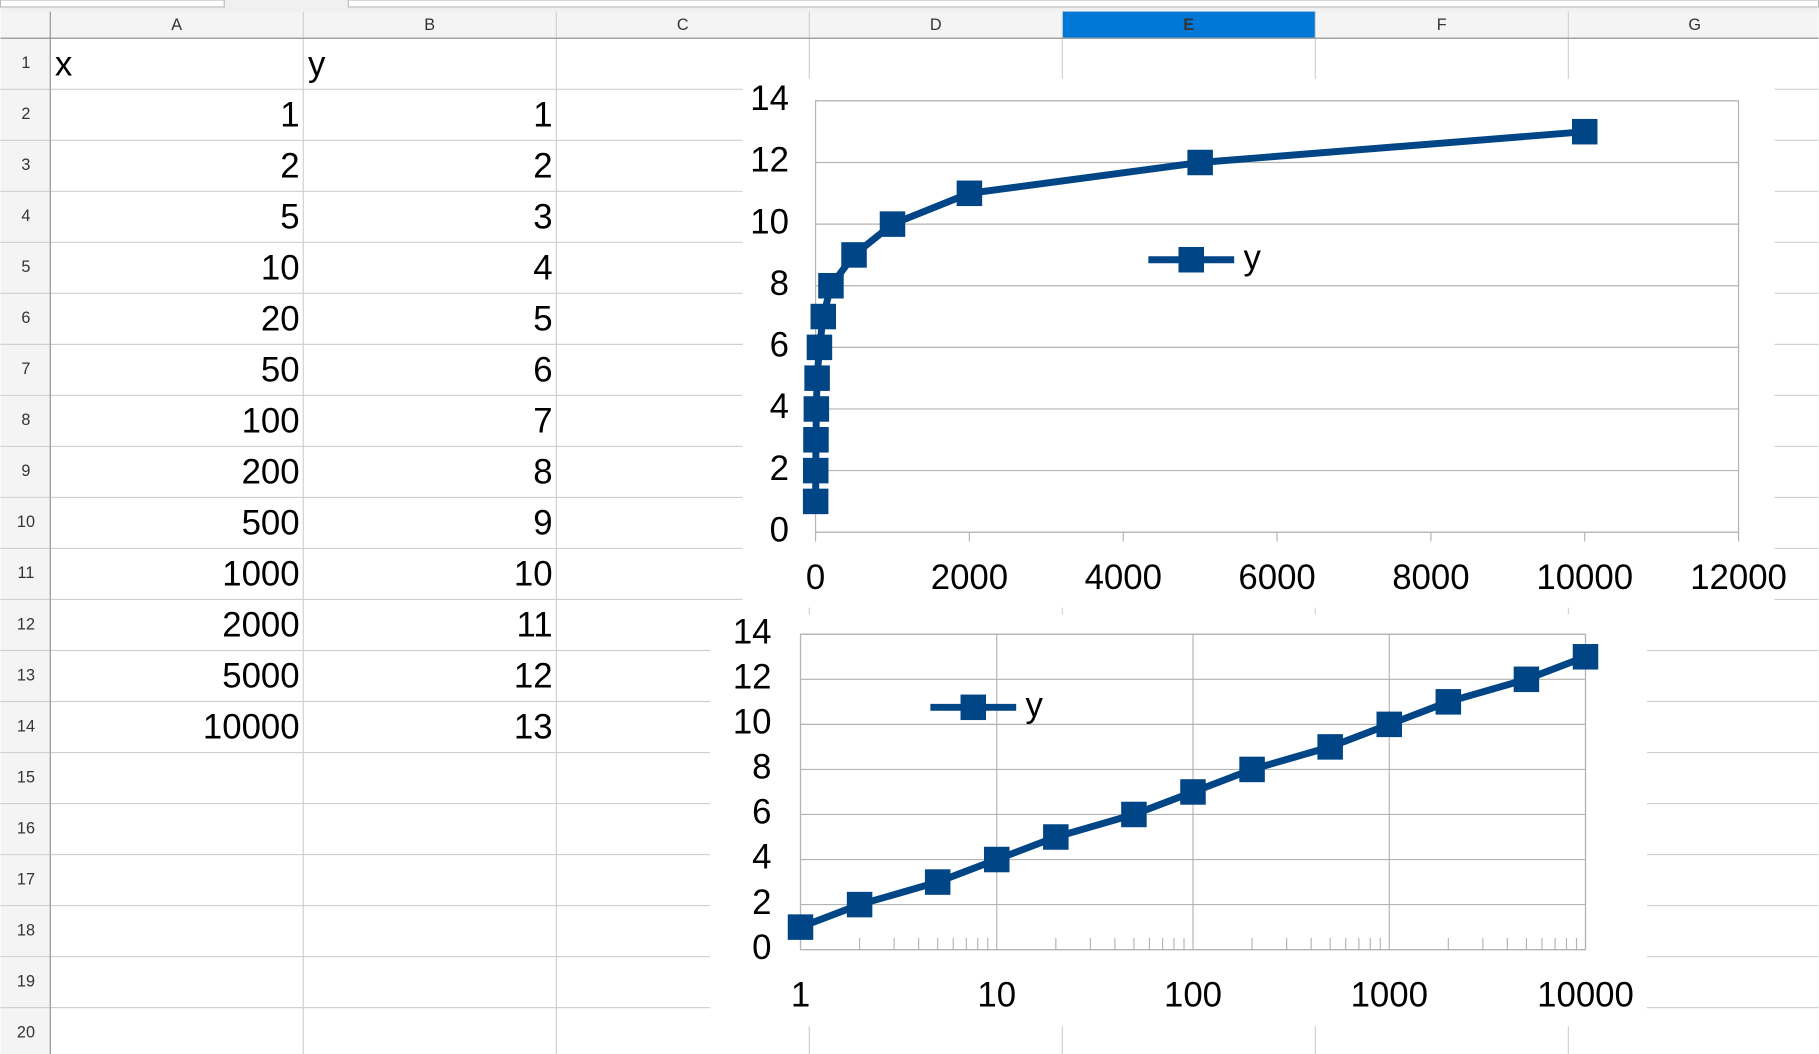 Image resolution: width=1819 pixels, height=1054 pixels. Describe the element at coordinates (271, 472) in the screenshot. I see `cell: 200` at that location.